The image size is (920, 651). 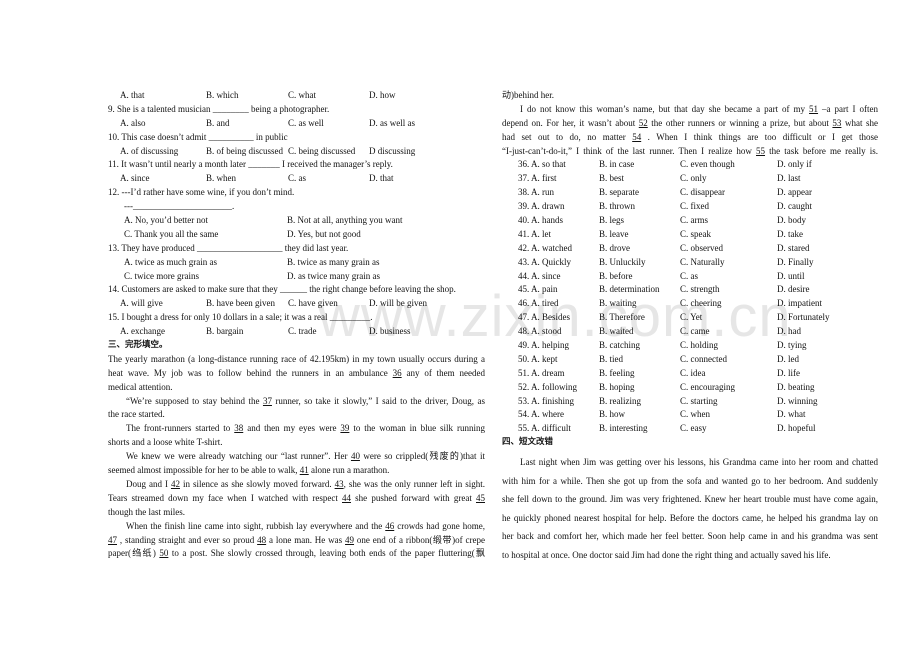 What do you see at coordinates (257, 483) in the screenshot?
I see `passage-text: in silence as she slowly moved forward.` at bounding box center [257, 483].